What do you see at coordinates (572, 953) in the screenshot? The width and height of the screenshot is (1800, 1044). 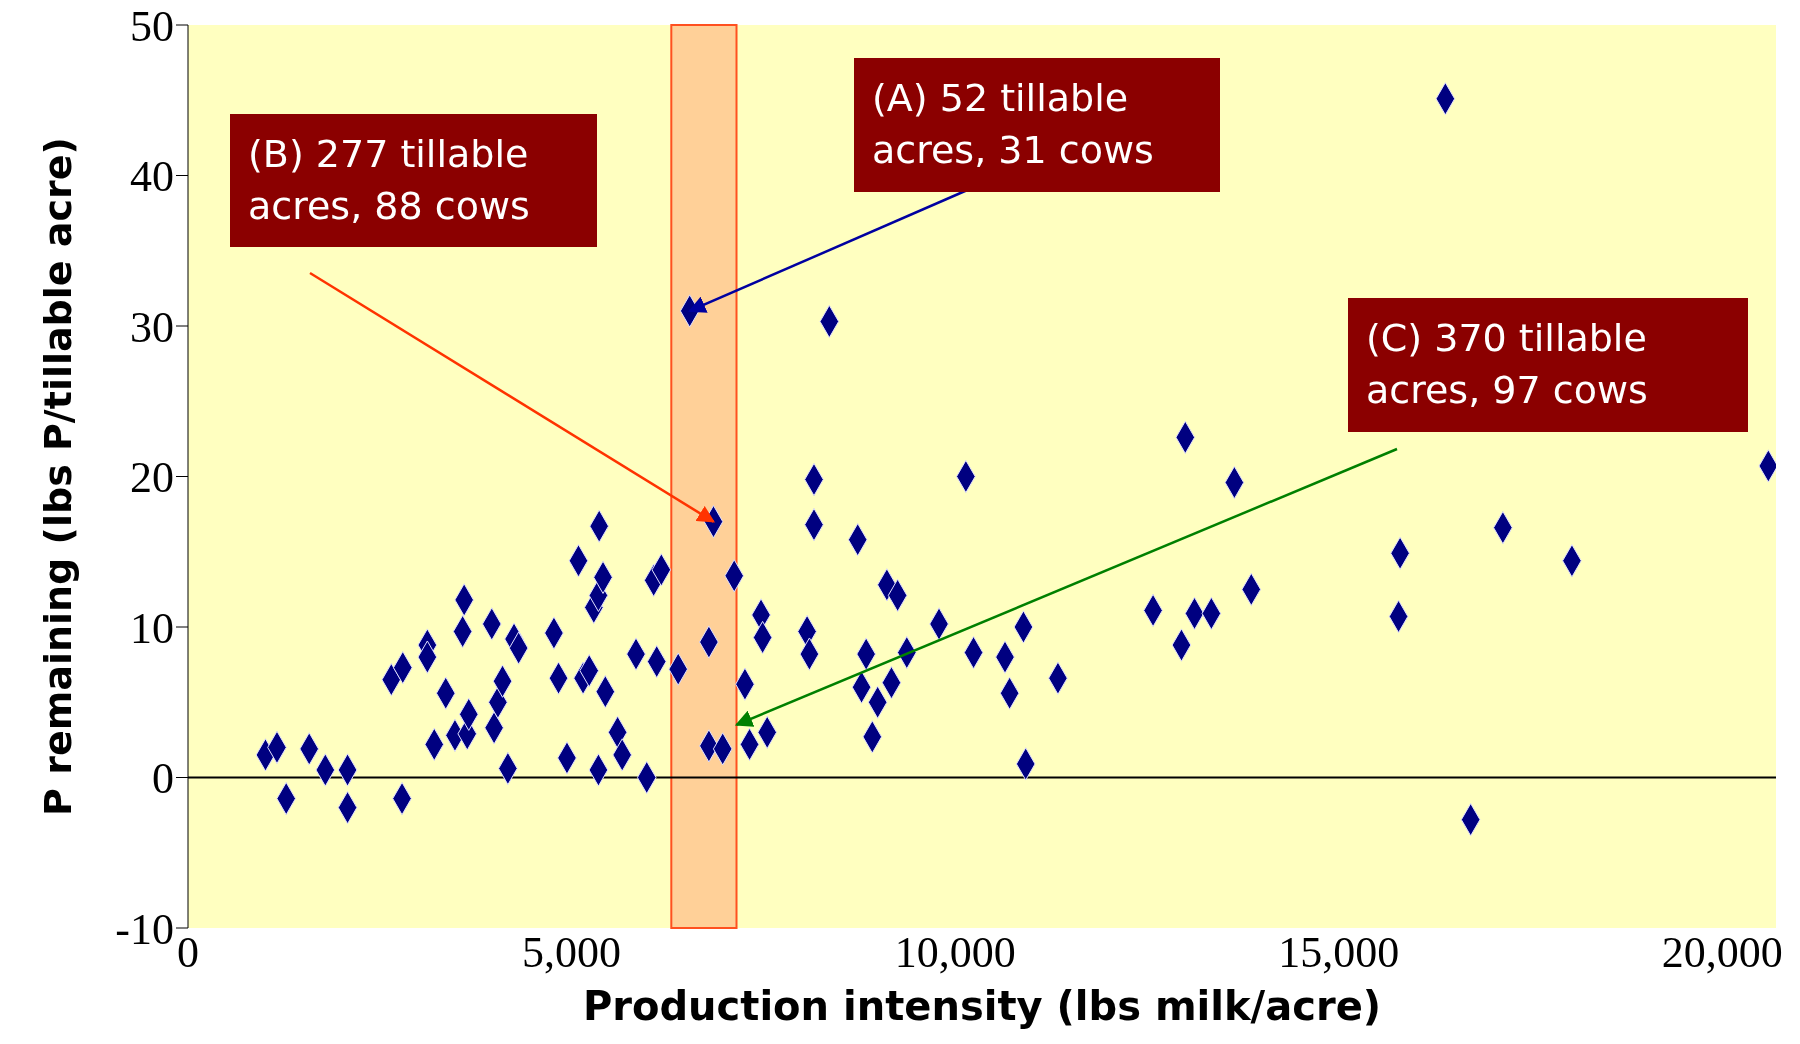 I see `x-tick-label: 5,000` at bounding box center [572, 953].